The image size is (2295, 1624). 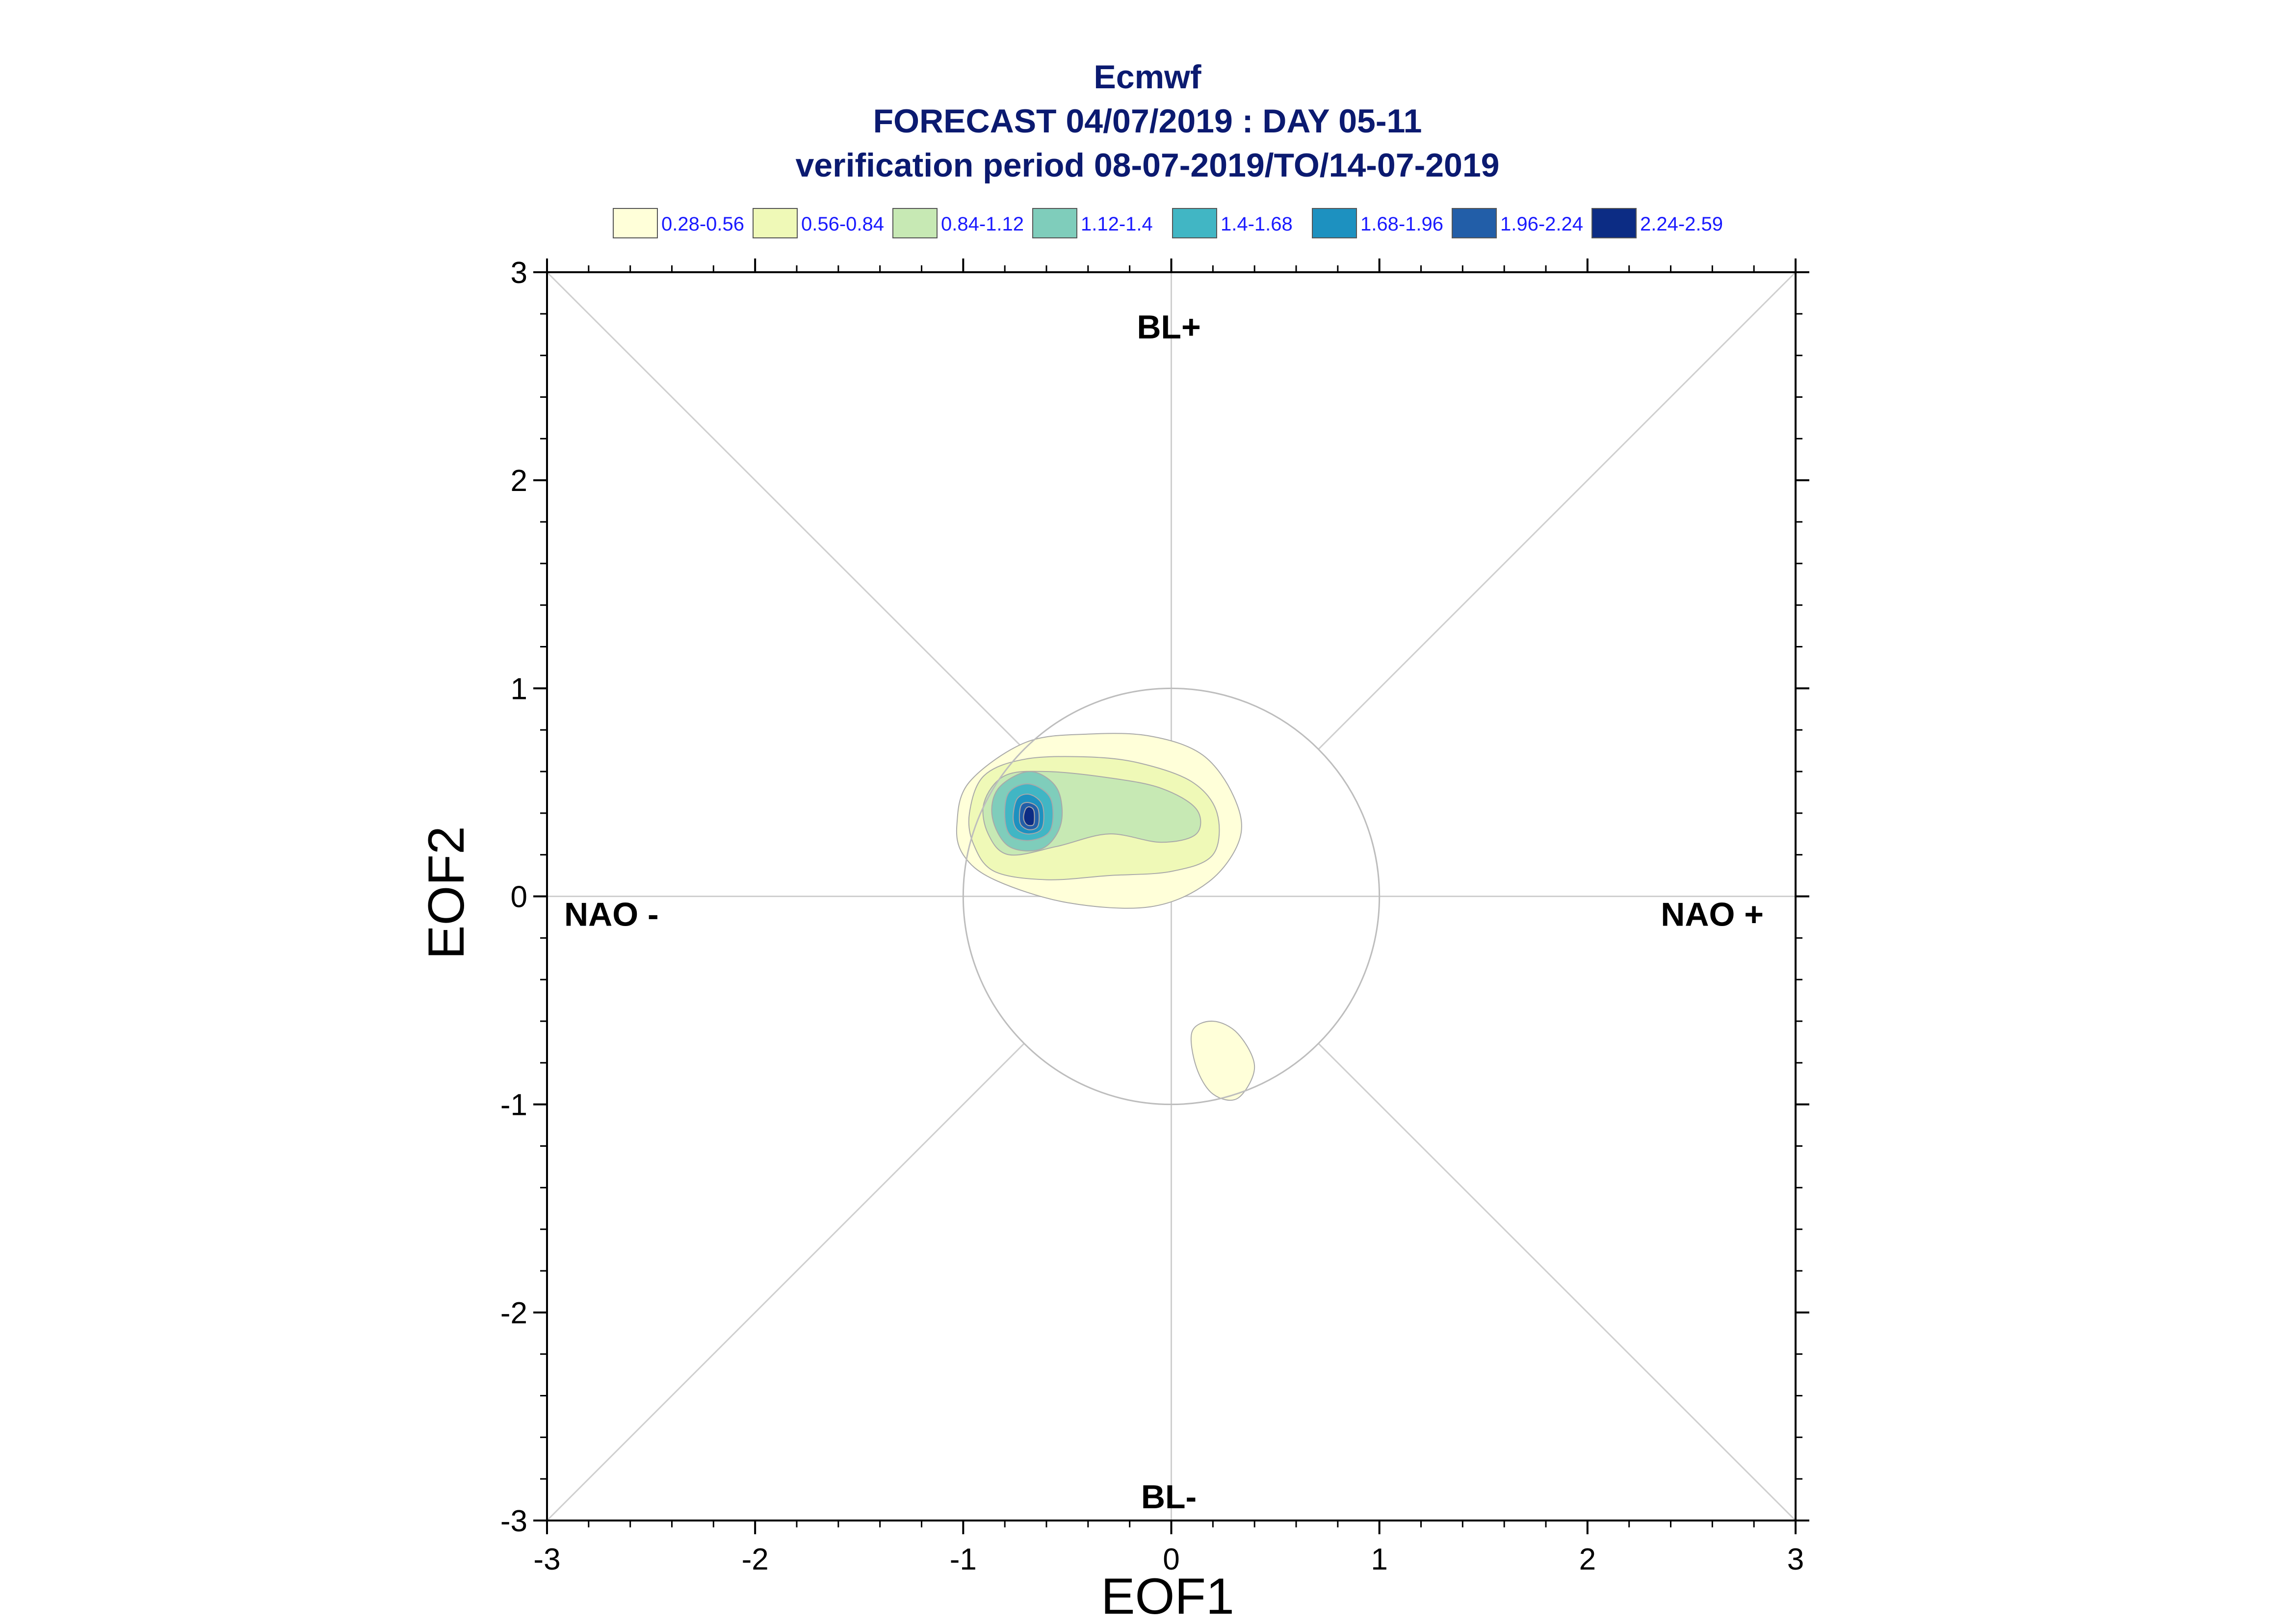 I want to click on legend-label-4: 1.4-1.68, so click(x=1257, y=224).